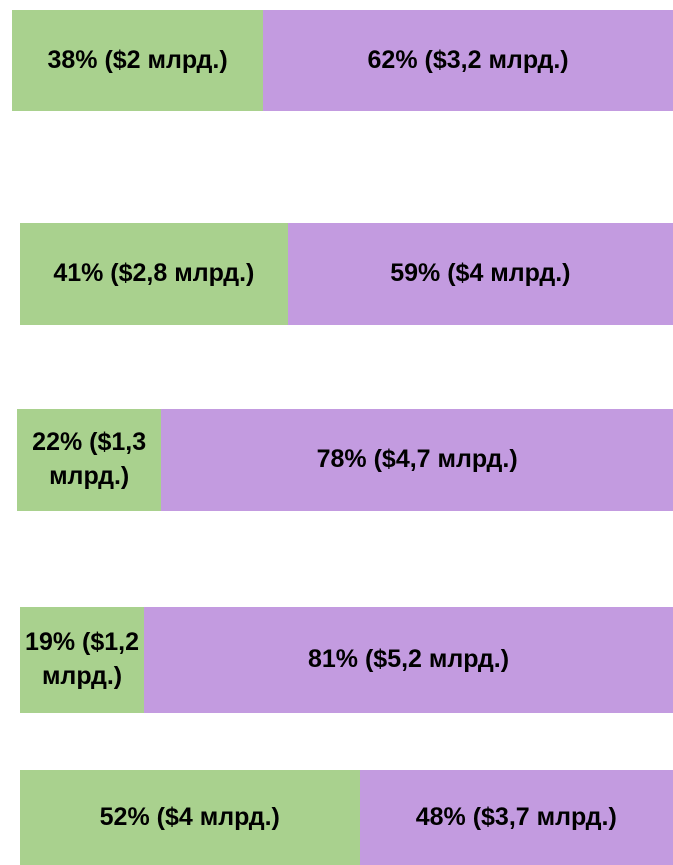  I want to click on value-label: 81% ($5,2 млрд.), so click(408, 659).